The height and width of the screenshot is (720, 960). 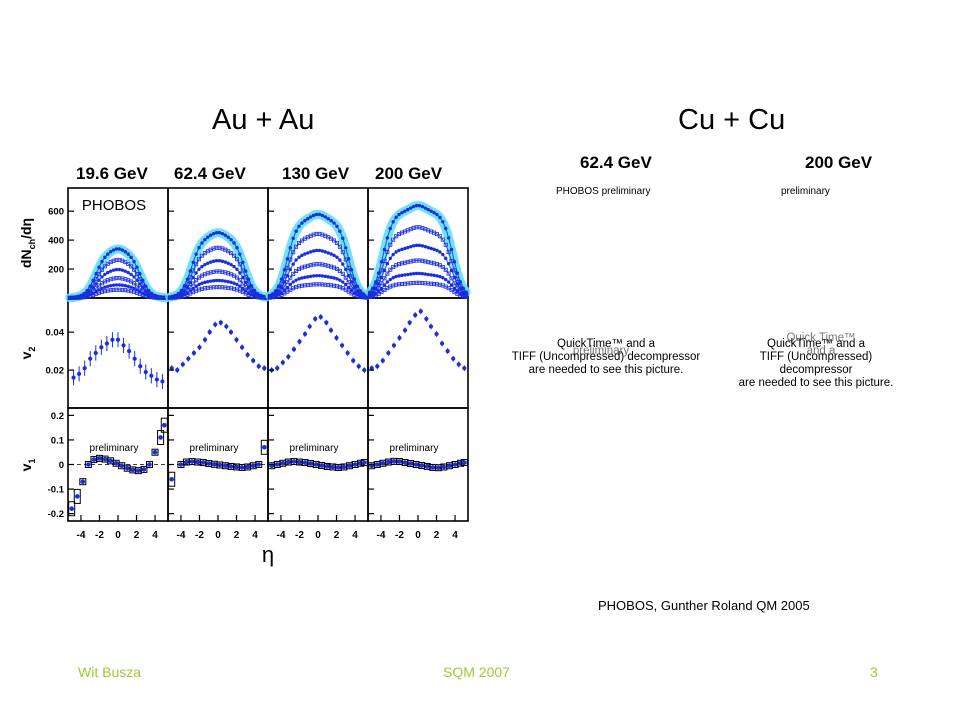 What do you see at coordinates (164, 425) in the screenshot?
I see `v1-systematic-box` at bounding box center [164, 425].